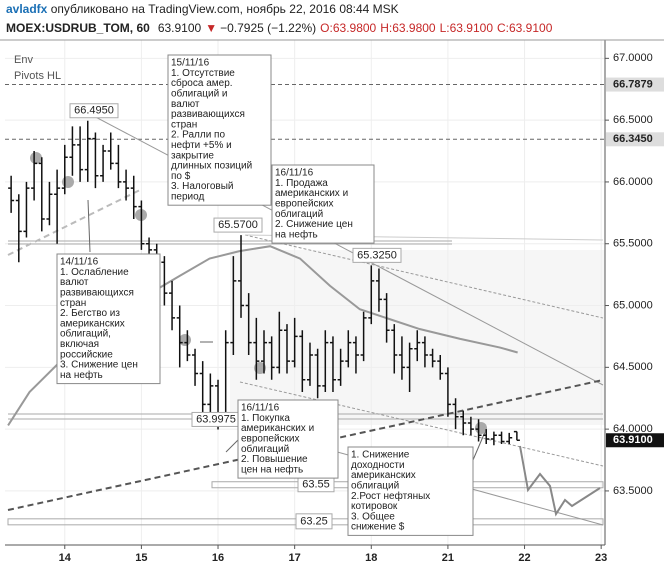 This screenshot has width=664, height=572. Describe the element at coordinates (238, 225) in the screenshot. I see `price-tag-label: 65.5700` at that location.